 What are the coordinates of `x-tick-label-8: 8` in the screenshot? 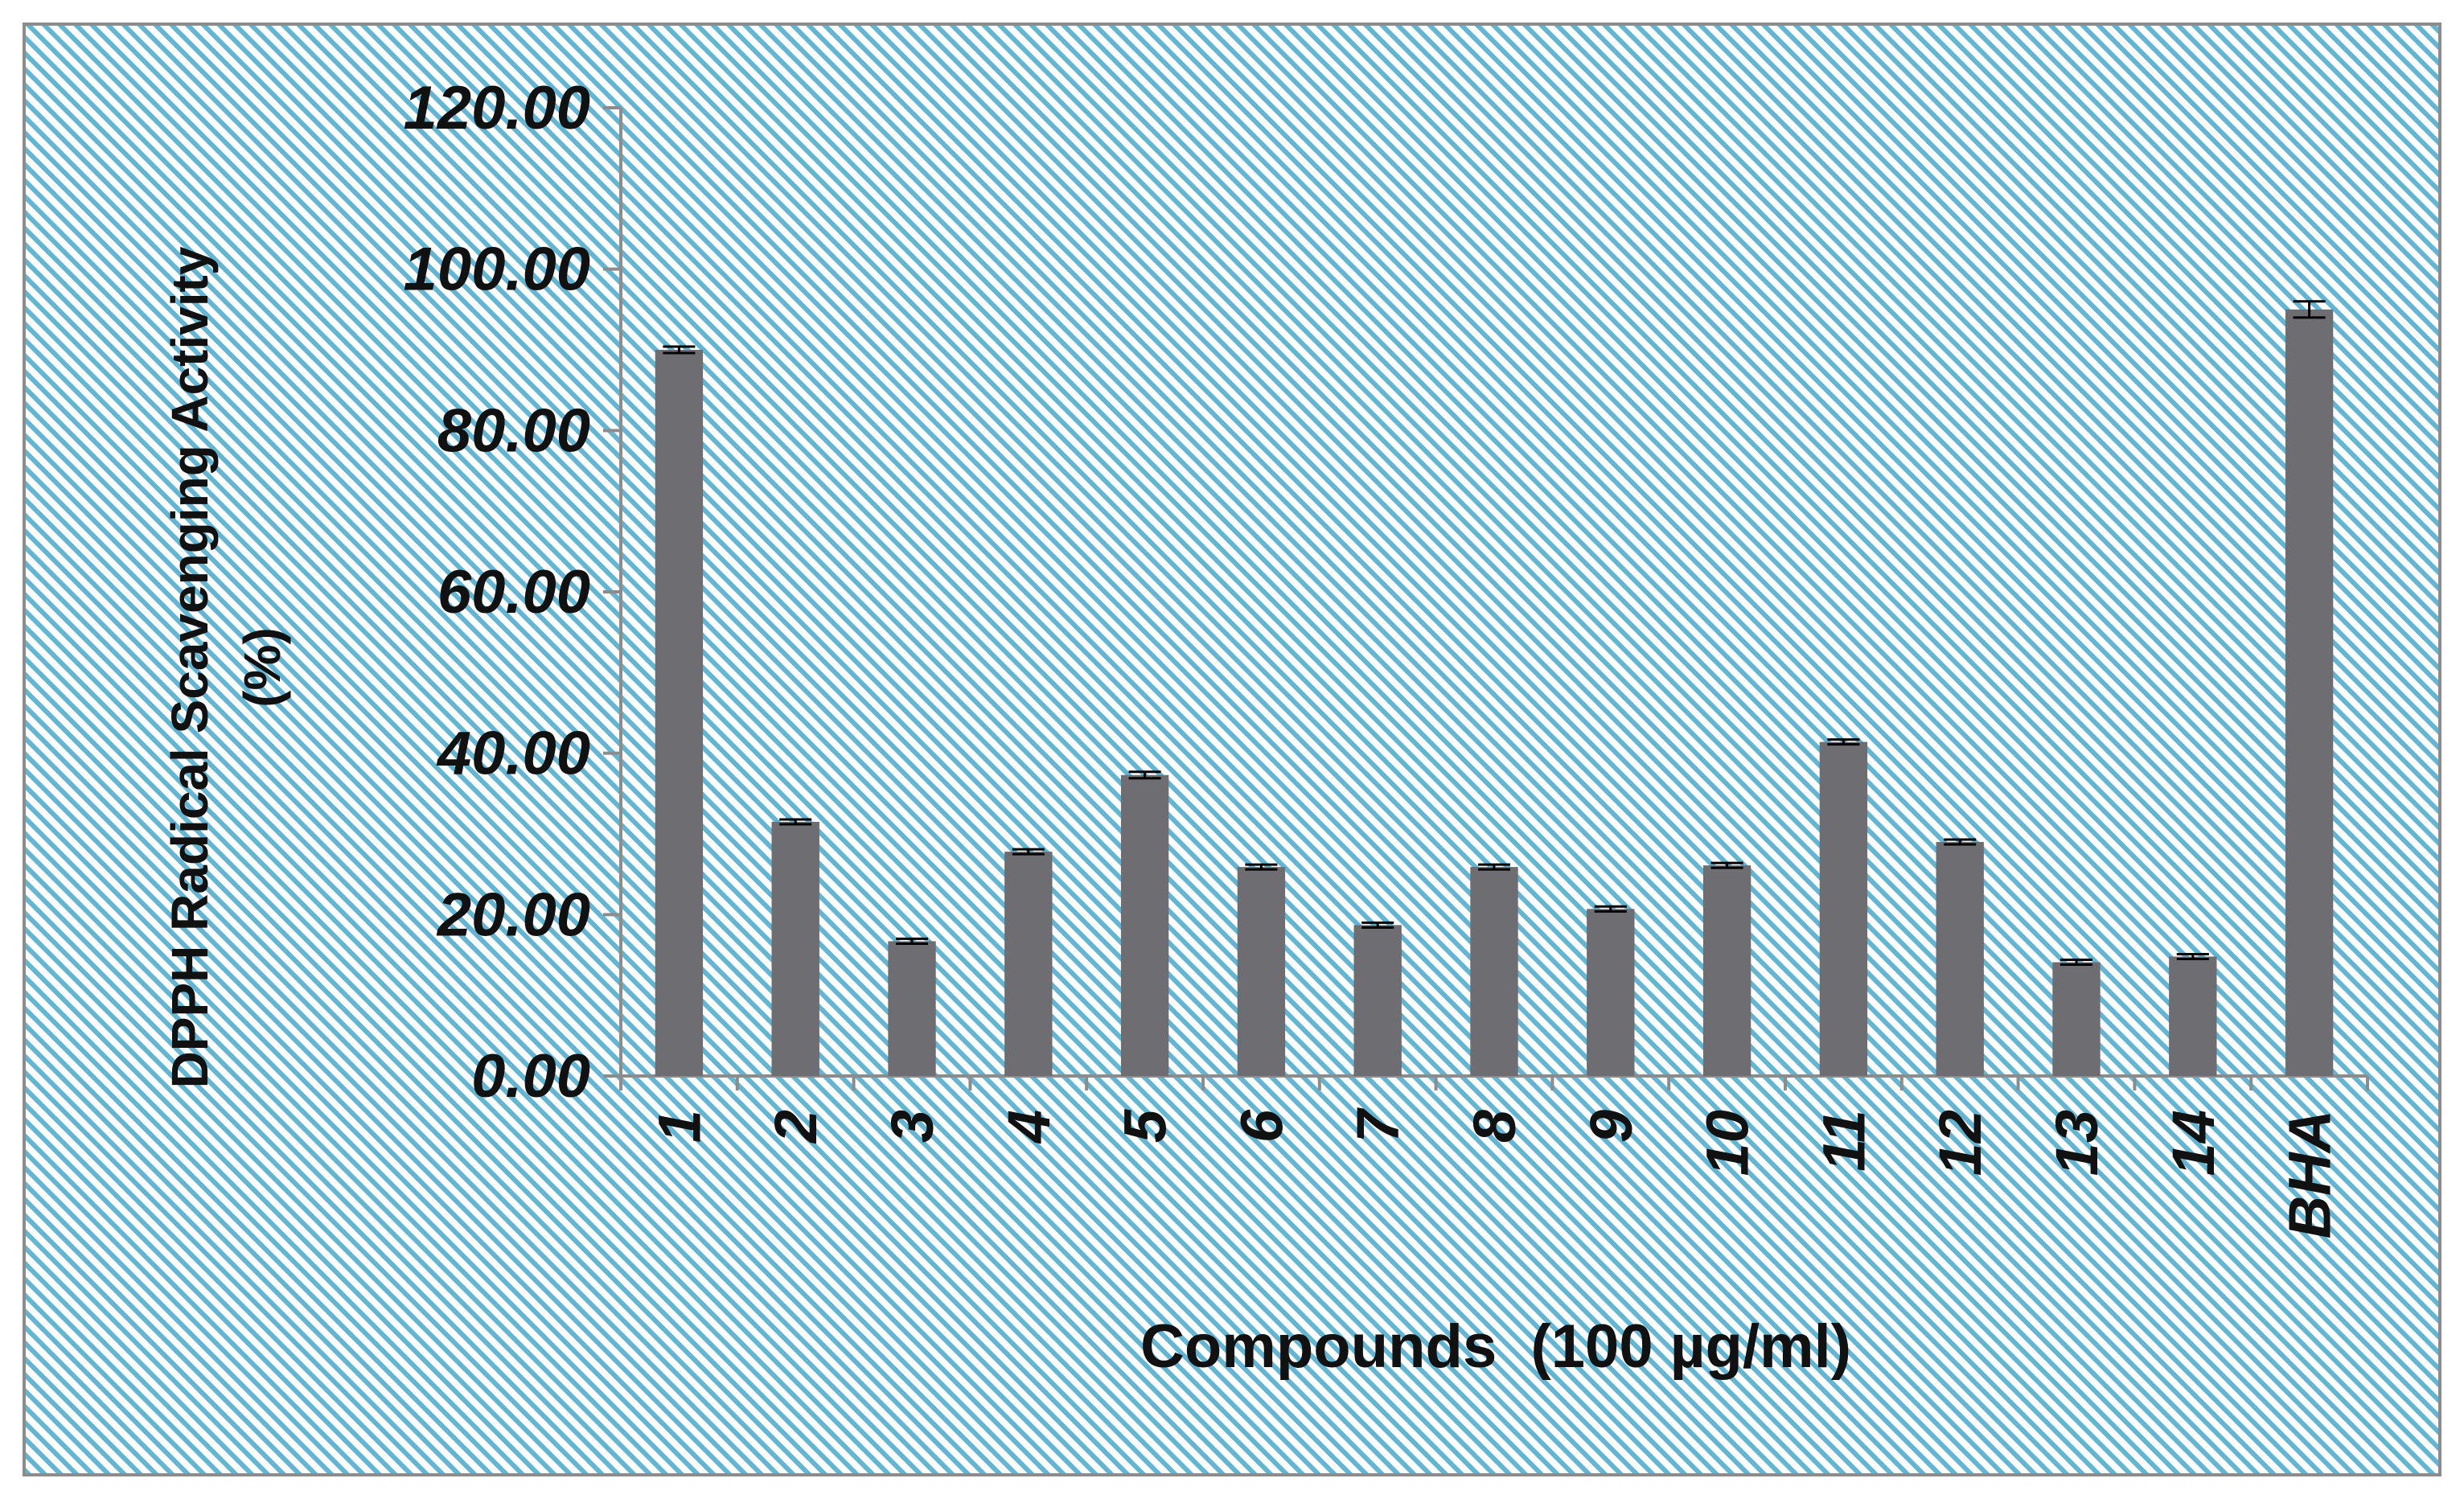 It's located at (1494, 1126).